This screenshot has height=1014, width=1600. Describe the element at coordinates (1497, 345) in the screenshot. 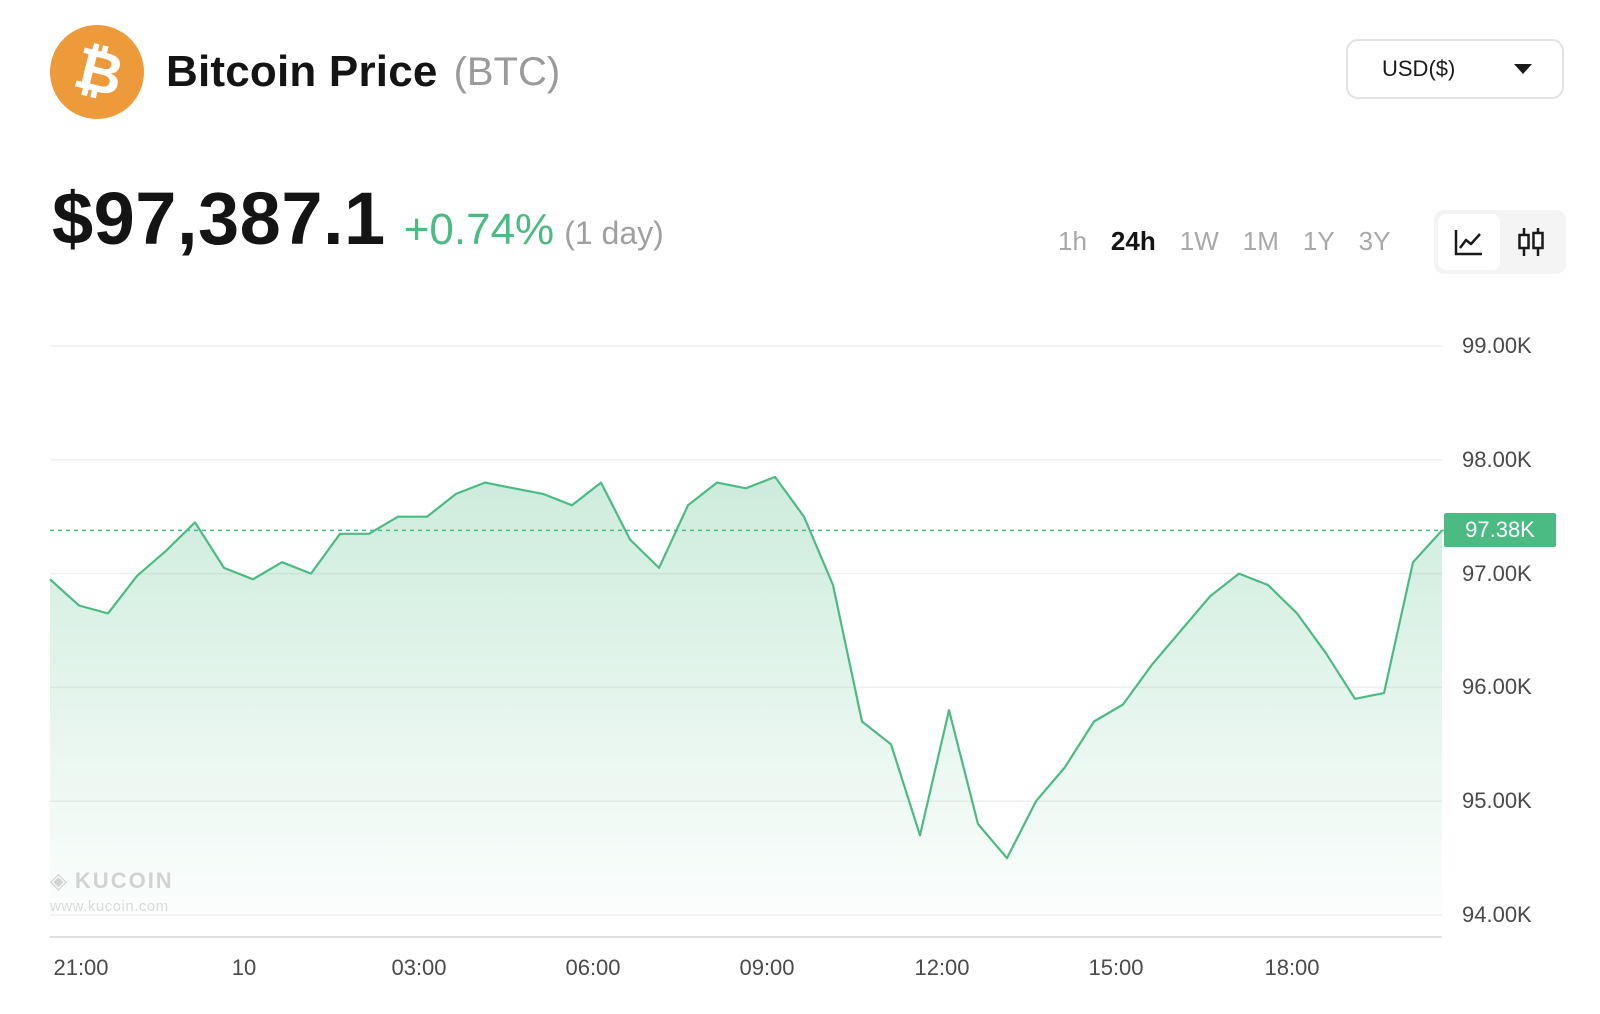

I see `y-tick-label: 99.00K` at that location.